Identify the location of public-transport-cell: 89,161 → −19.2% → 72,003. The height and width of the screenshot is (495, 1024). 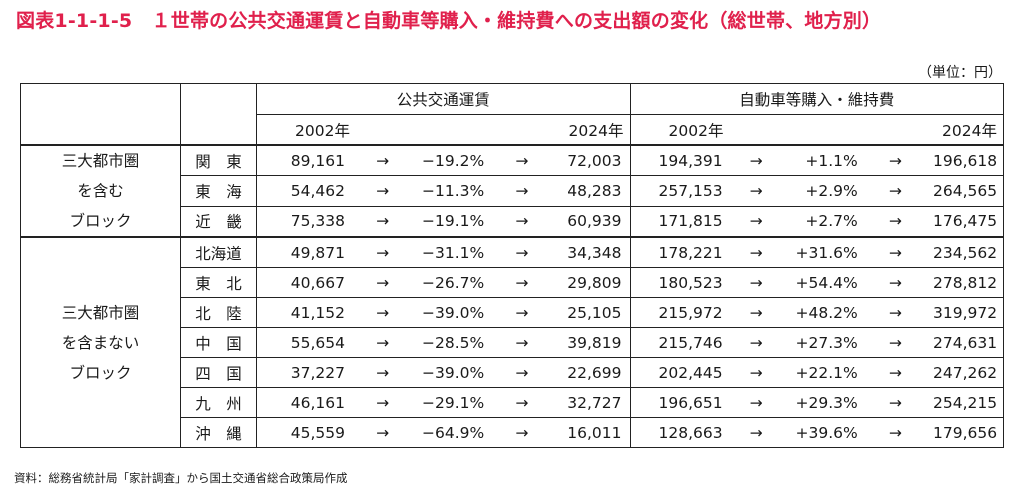
(443, 160).